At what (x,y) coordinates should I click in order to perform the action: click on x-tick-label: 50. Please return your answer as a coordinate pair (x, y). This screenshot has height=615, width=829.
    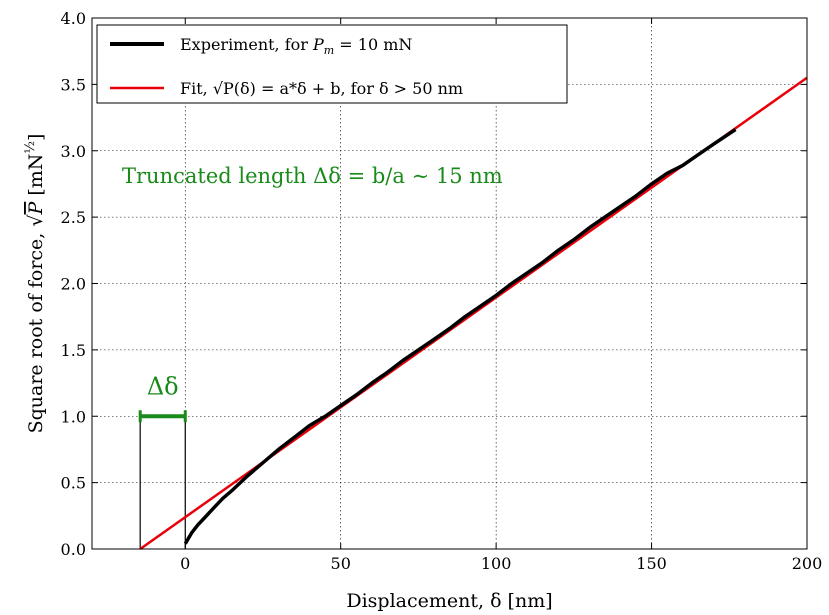
    Looking at the image, I should click on (341, 563).